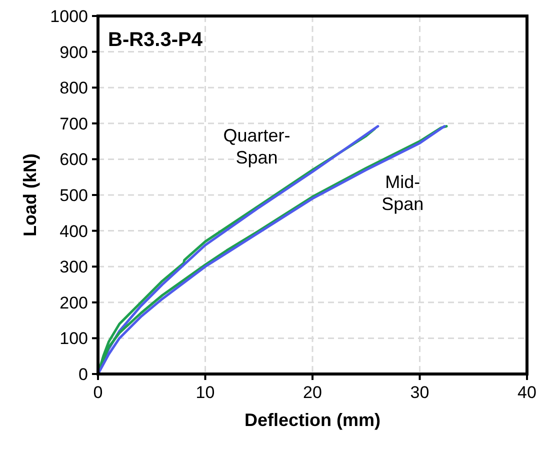  What do you see at coordinates (74, 267) in the screenshot?
I see `y-tick-label: 300` at bounding box center [74, 267].